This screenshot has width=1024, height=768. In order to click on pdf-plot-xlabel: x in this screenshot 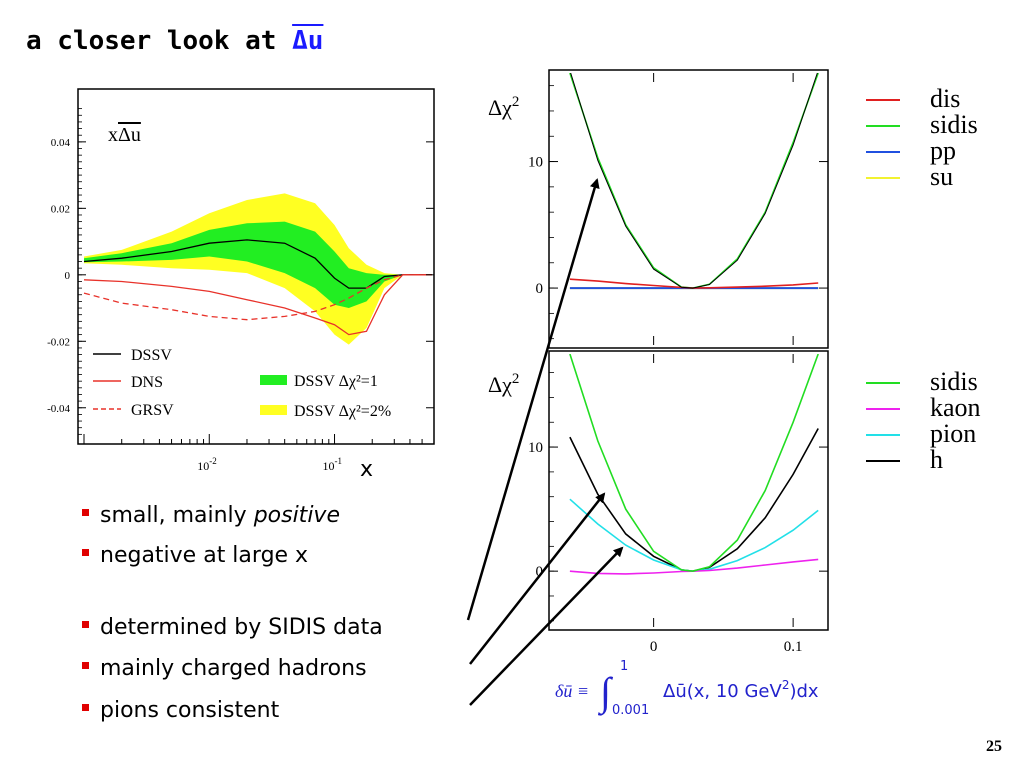, I will do `click(366, 469)`.